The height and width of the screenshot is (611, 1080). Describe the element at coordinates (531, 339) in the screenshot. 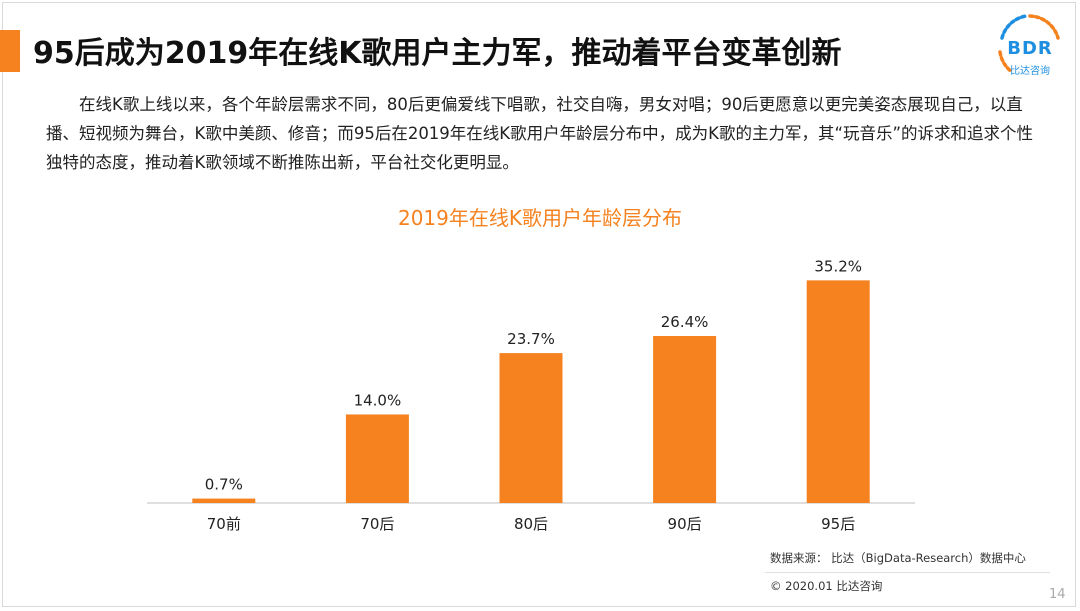

I see `data-label-2: 23.7%` at that location.